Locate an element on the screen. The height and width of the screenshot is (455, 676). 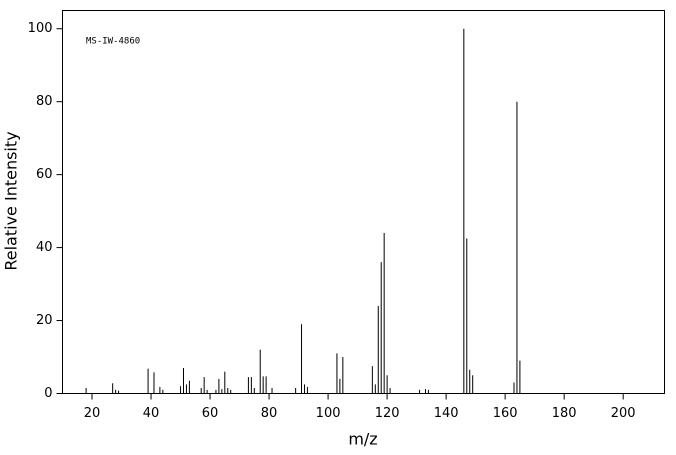
x-tick-label: 100 is located at coordinates (328, 413).